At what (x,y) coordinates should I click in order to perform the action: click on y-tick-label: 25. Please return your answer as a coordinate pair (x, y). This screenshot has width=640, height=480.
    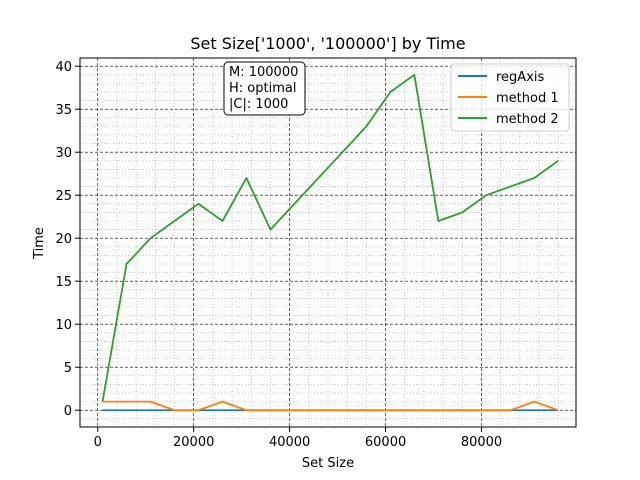
    Looking at the image, I should click on (63, 196).